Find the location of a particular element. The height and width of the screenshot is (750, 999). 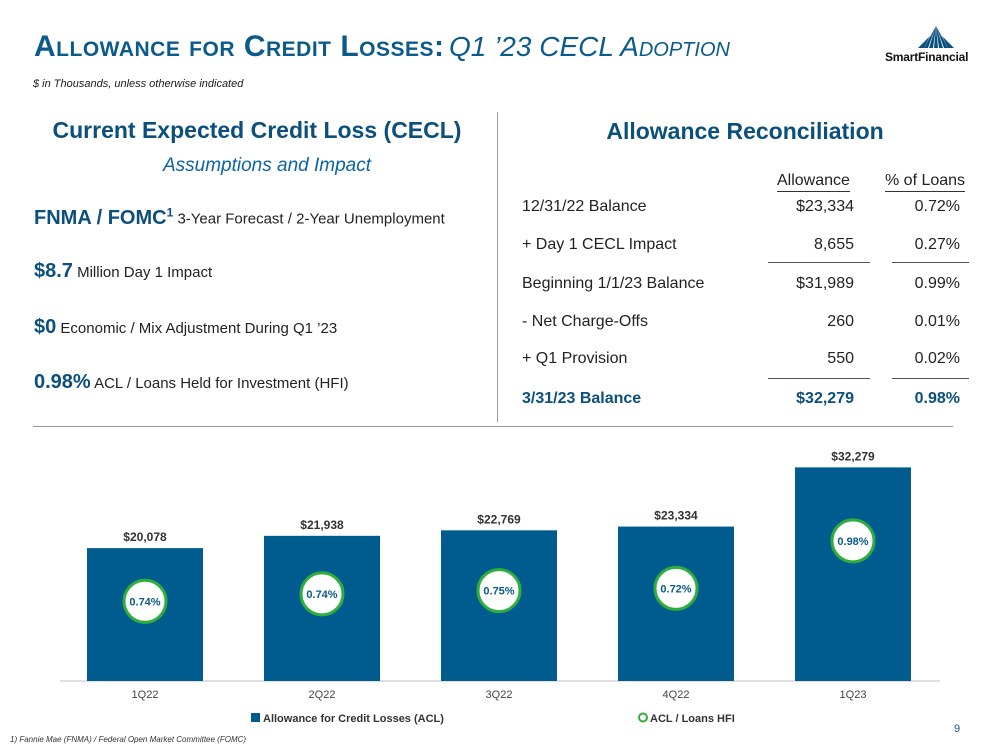

row-value: 8,655 is located at coordinates (833, 244).